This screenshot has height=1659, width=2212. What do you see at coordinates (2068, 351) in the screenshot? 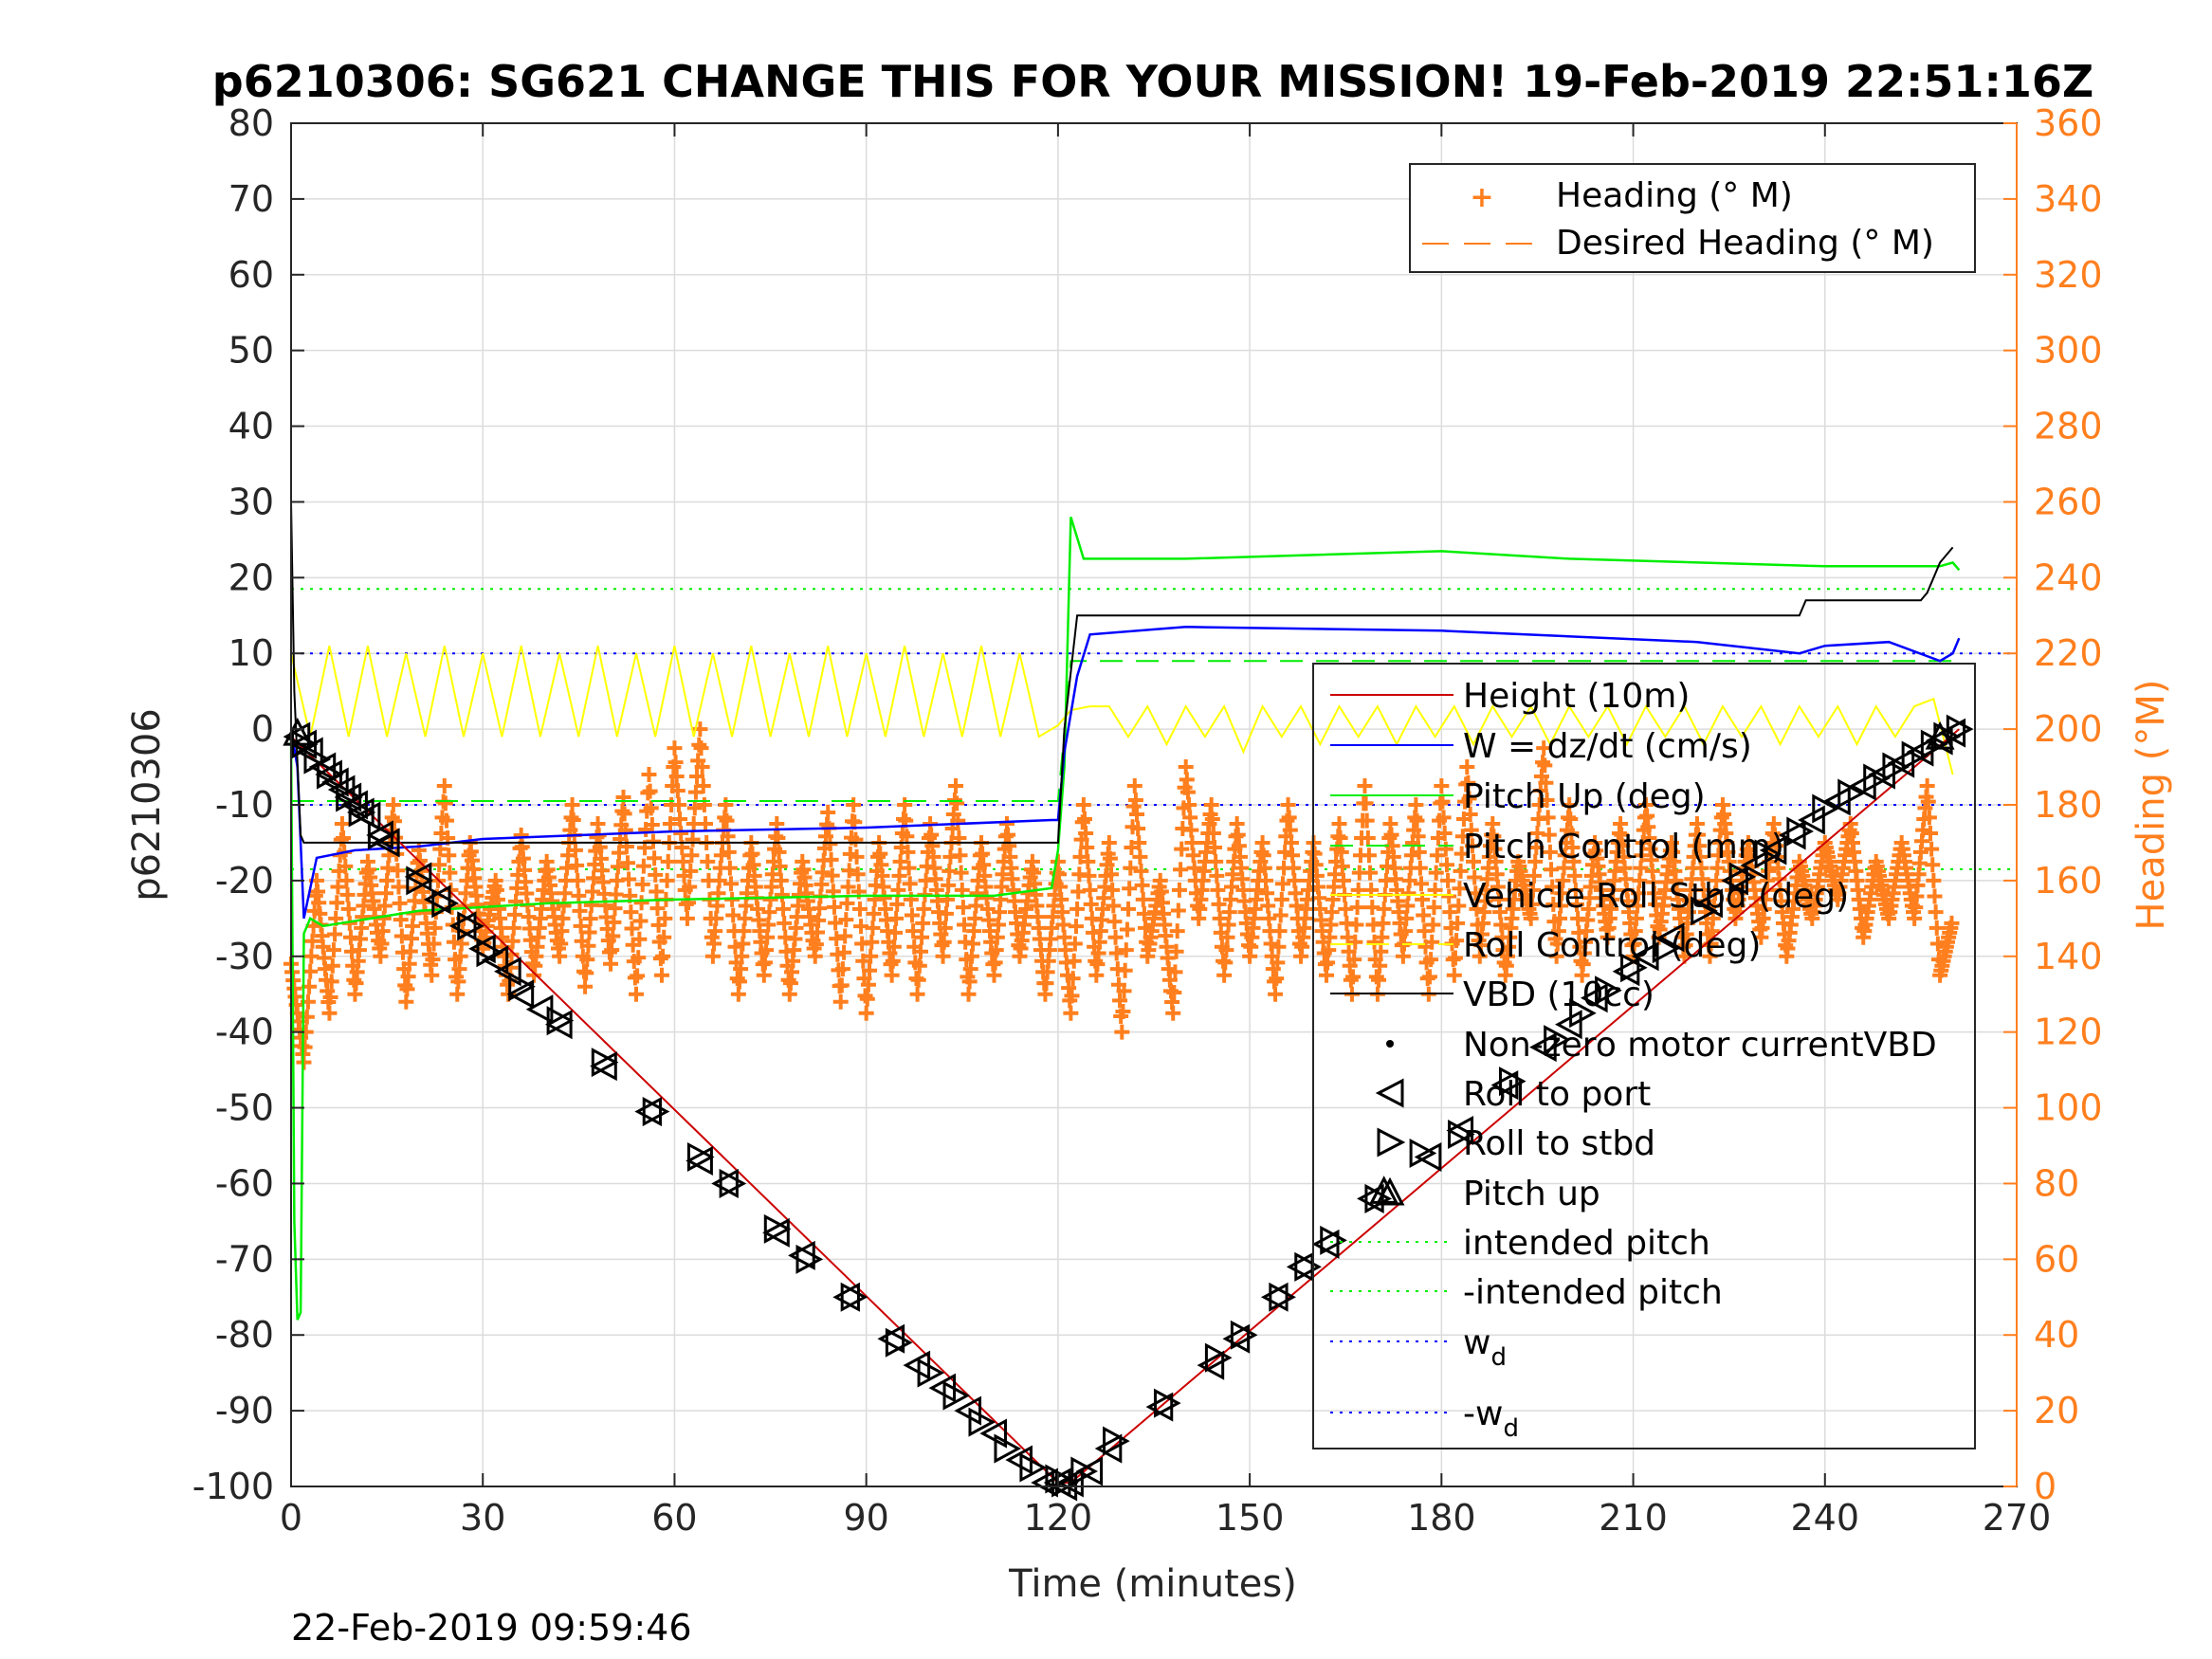
I see `y2-tick-label: 300` at bounding box center [2068, 351].